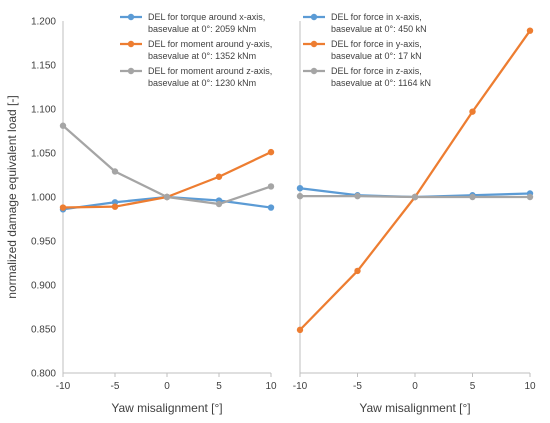 Image resolution: width=550 pixels, height=423 pixels. I want to click on y-tick-label: 0.800, so click(43, 374).